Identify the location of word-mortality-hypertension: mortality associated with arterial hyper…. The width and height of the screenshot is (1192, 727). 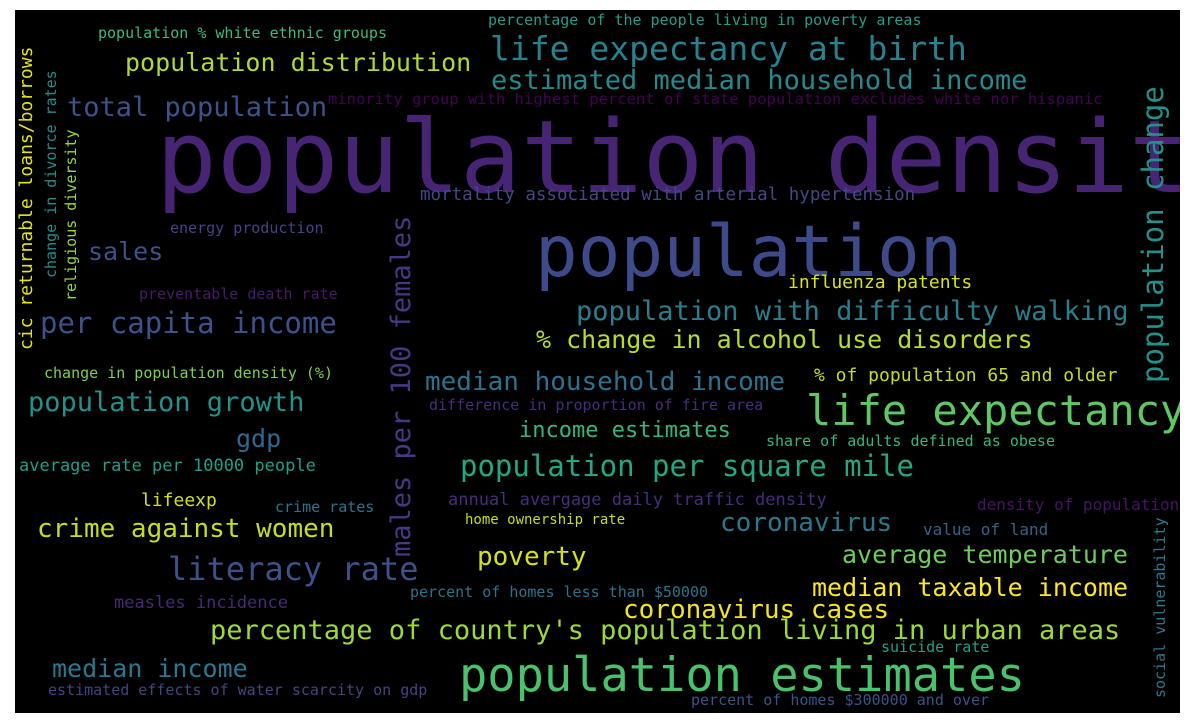
(668, 195).